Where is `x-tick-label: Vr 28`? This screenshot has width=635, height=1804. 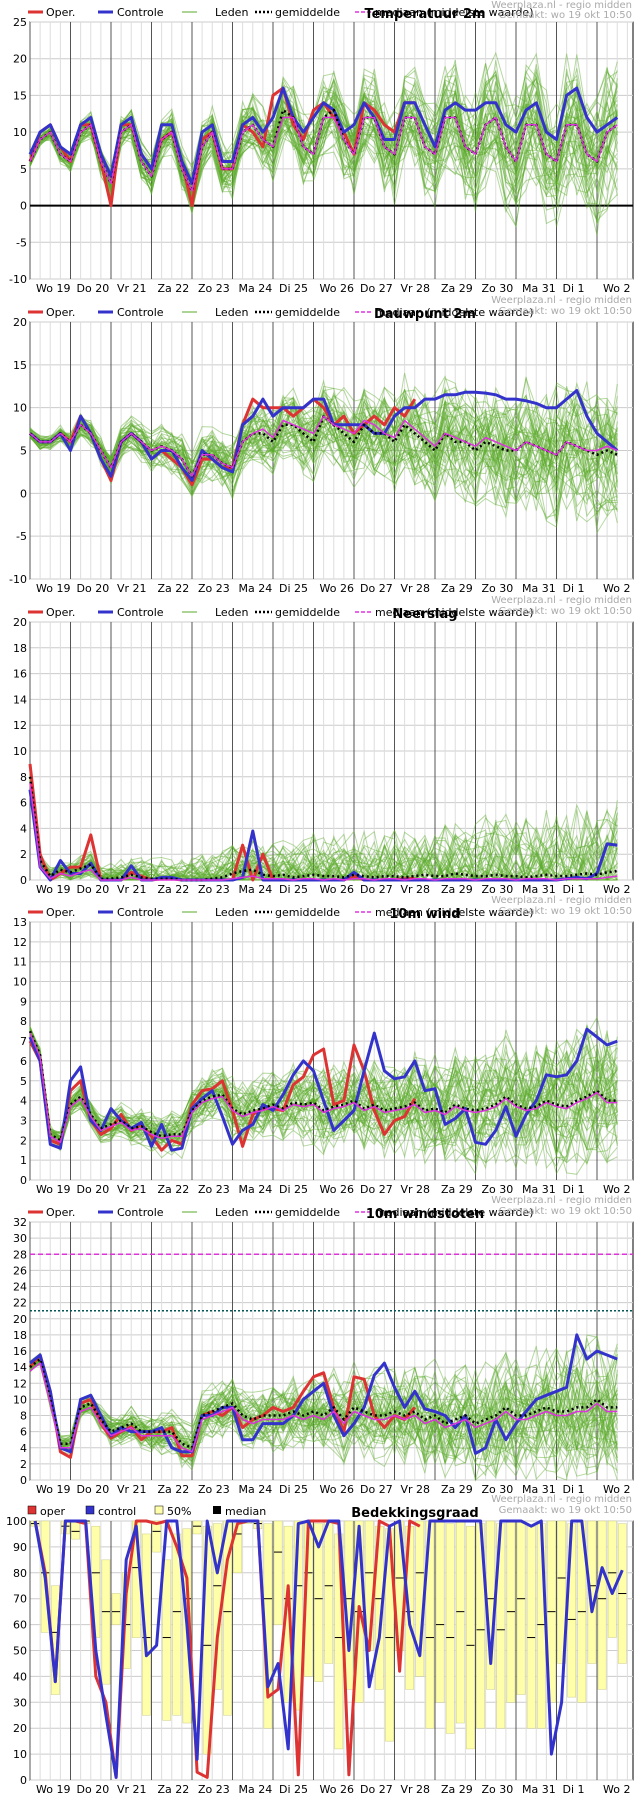
x-tick-label: Vr 28 is located at coordinates (416, 889).